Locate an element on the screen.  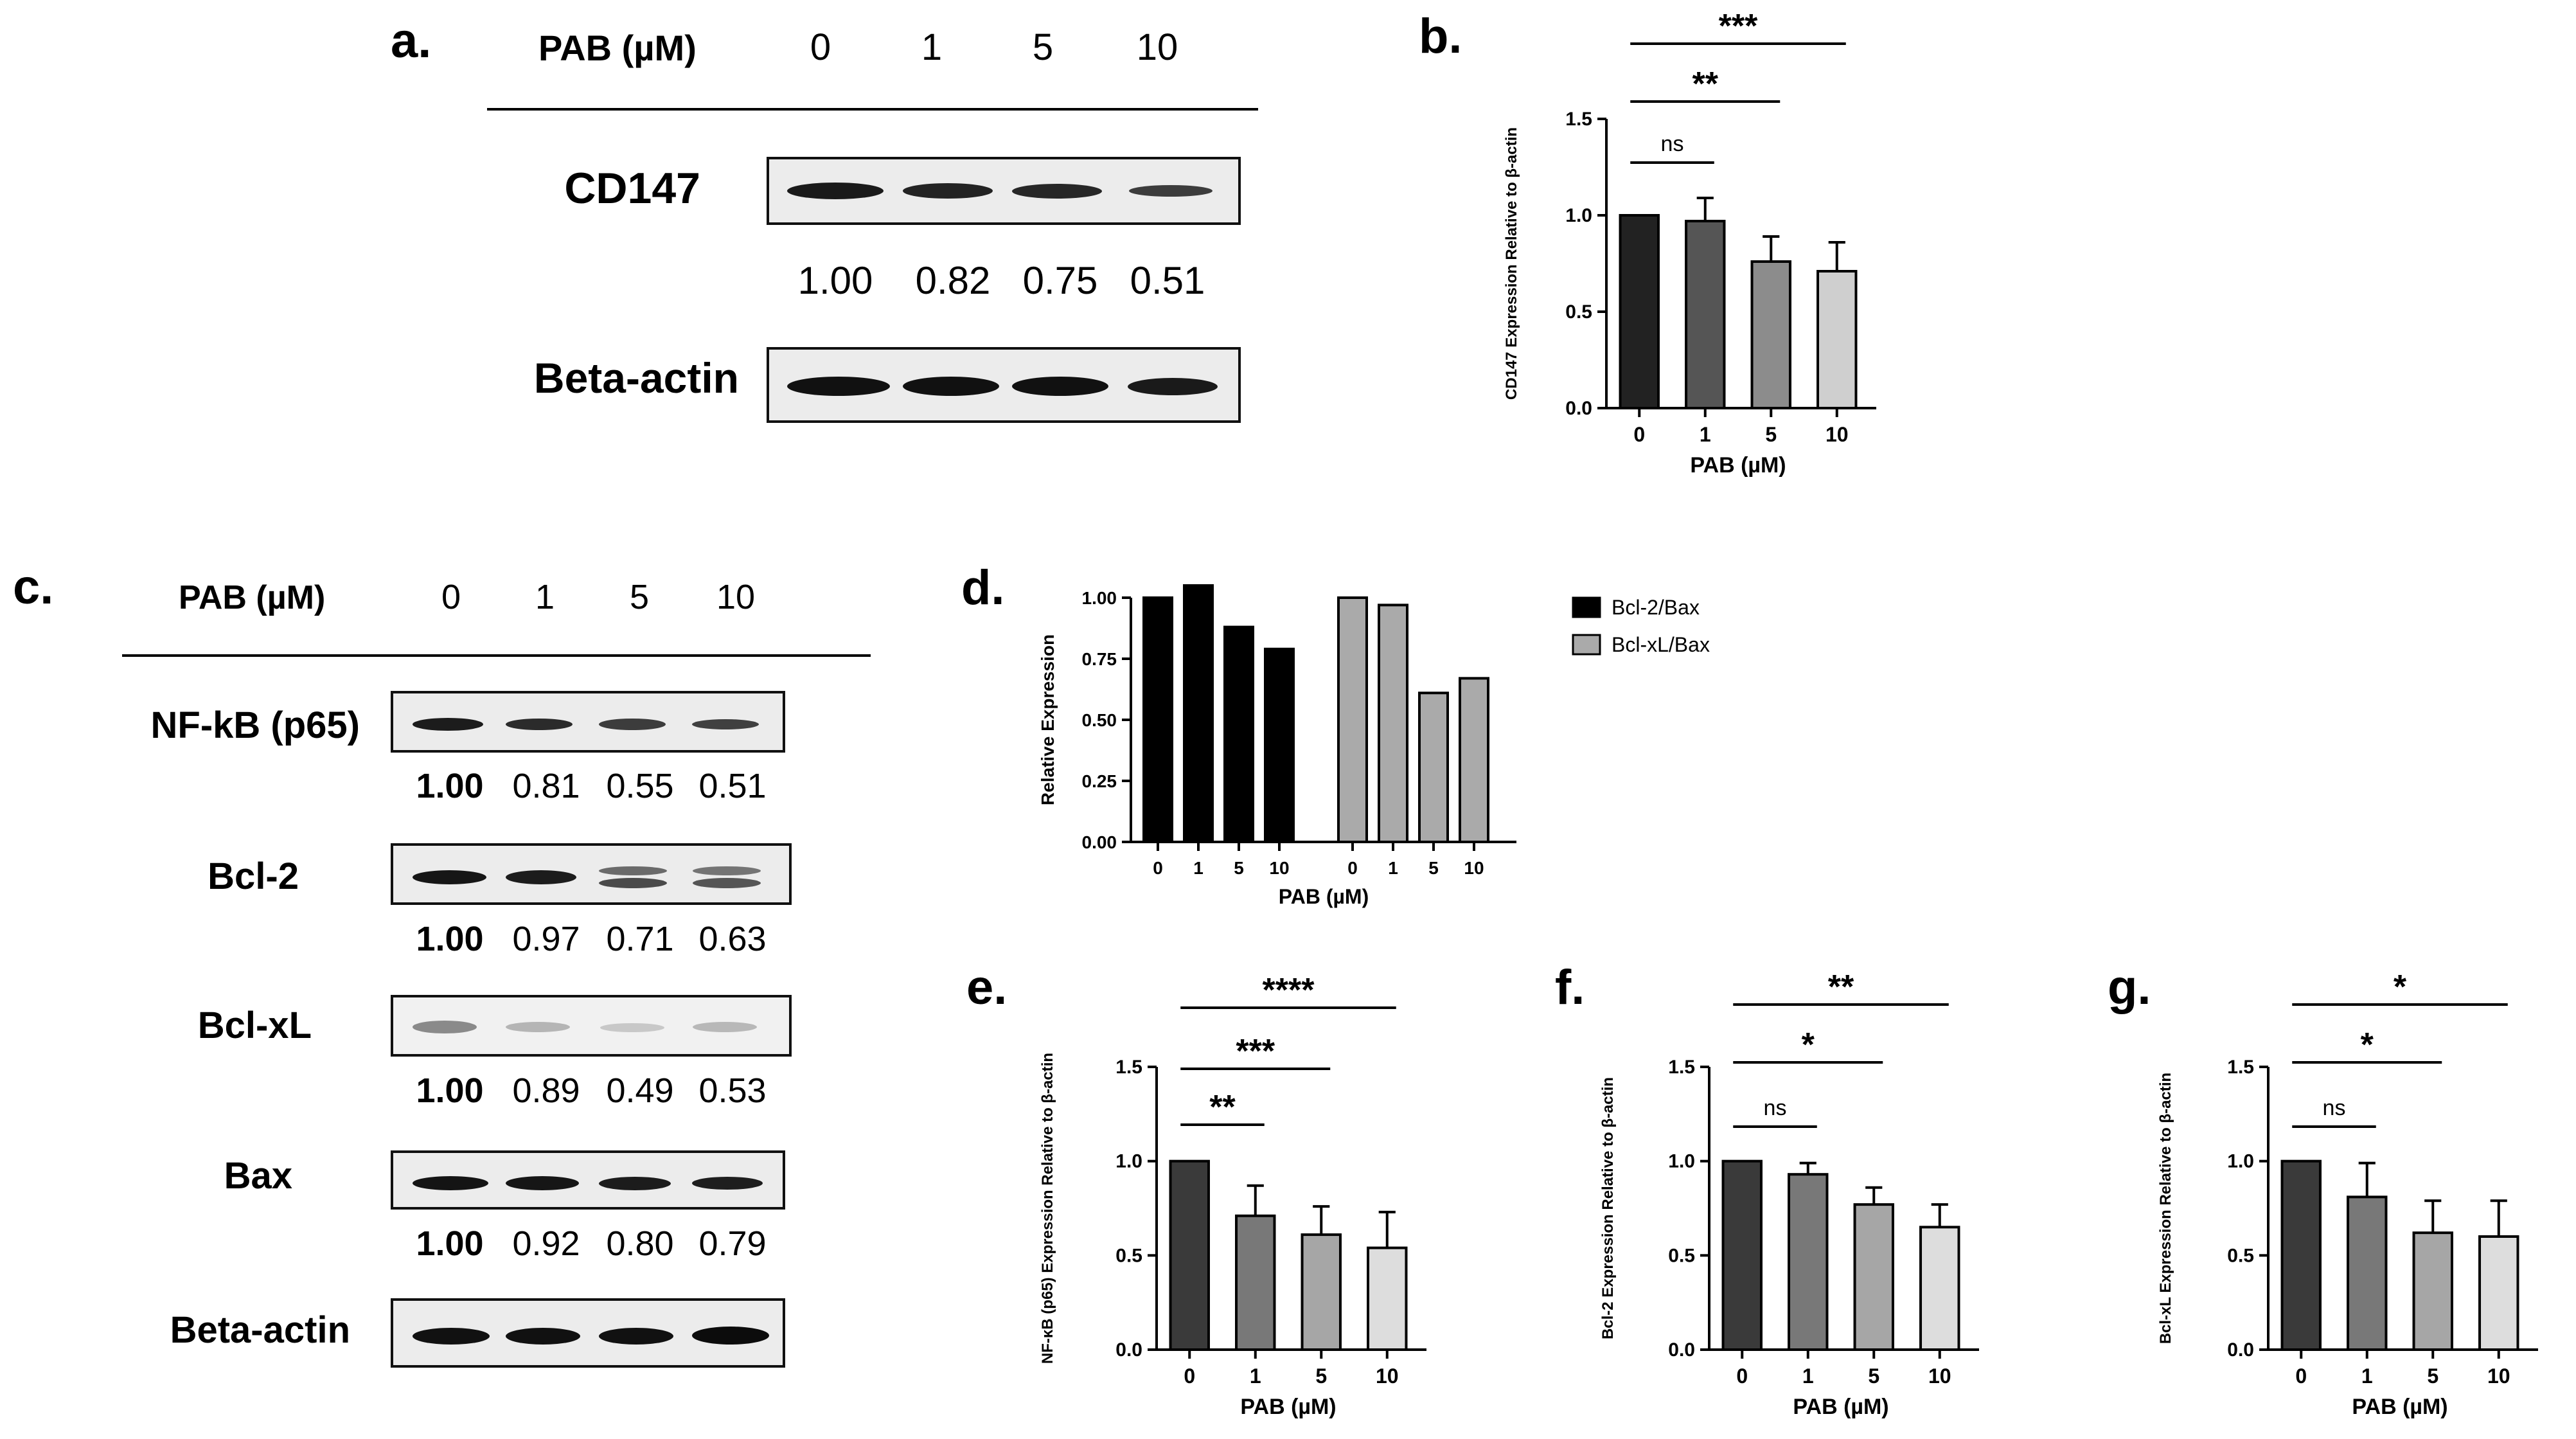
legend-label-bclxl-bax: Bcl-xL/Bax is located at coordinates (1661, 644).